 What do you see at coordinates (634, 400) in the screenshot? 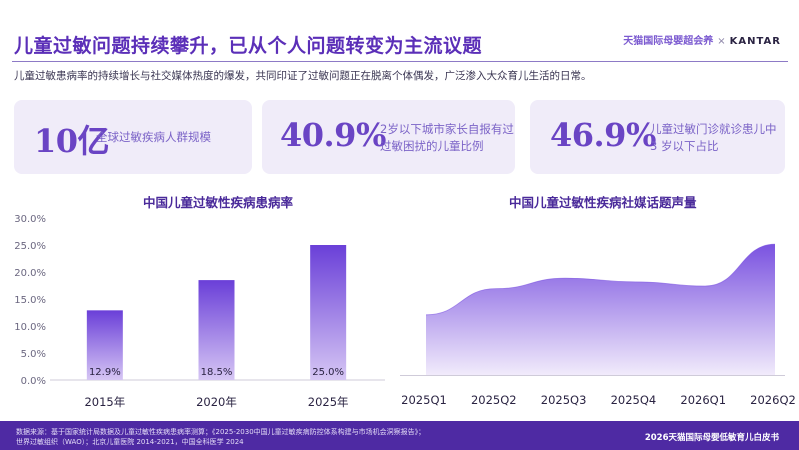
I see `x-tick-label: 2025Q4` at bounding box center [634, 400].